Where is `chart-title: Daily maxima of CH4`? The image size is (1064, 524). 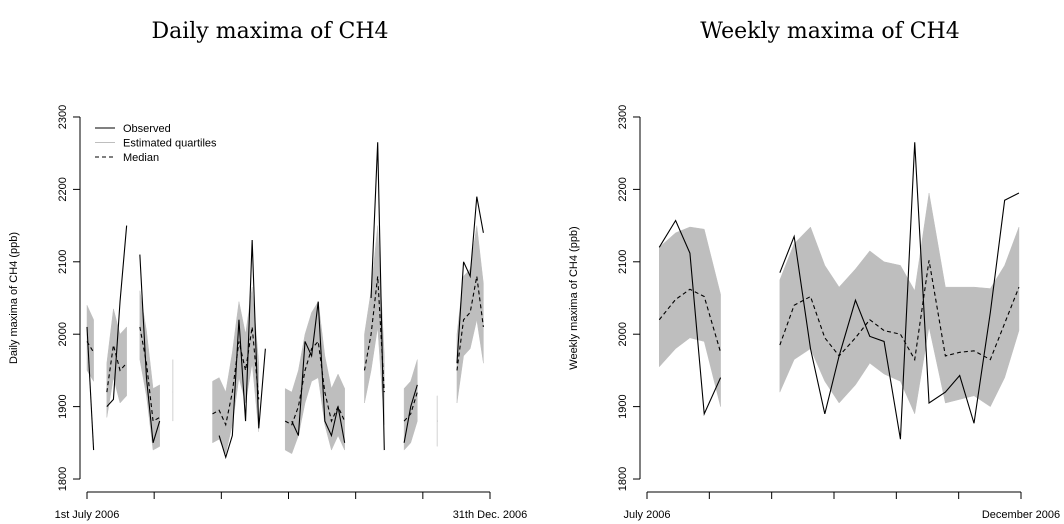 chart-title: Daily maxima of CH4 is located at coordinates (269, 31).